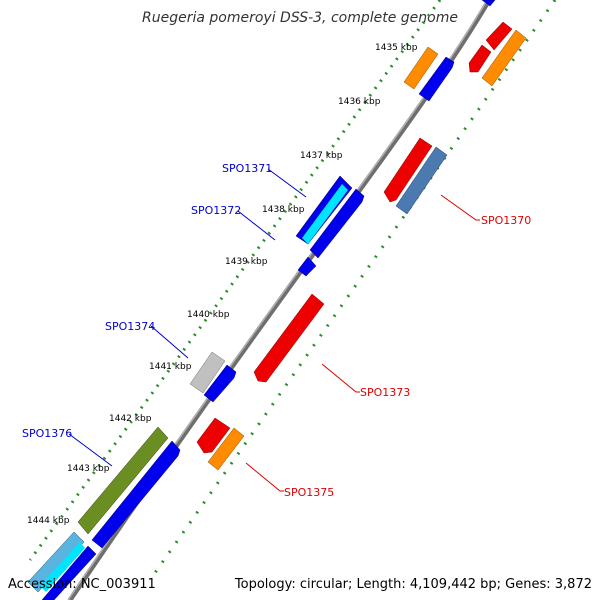 The image size is (600, 600). What do you see at coordinates (325, 214) in the screenshot?
I see `gene-feature-spo1371-cyan` at bounding box center [325, 214].